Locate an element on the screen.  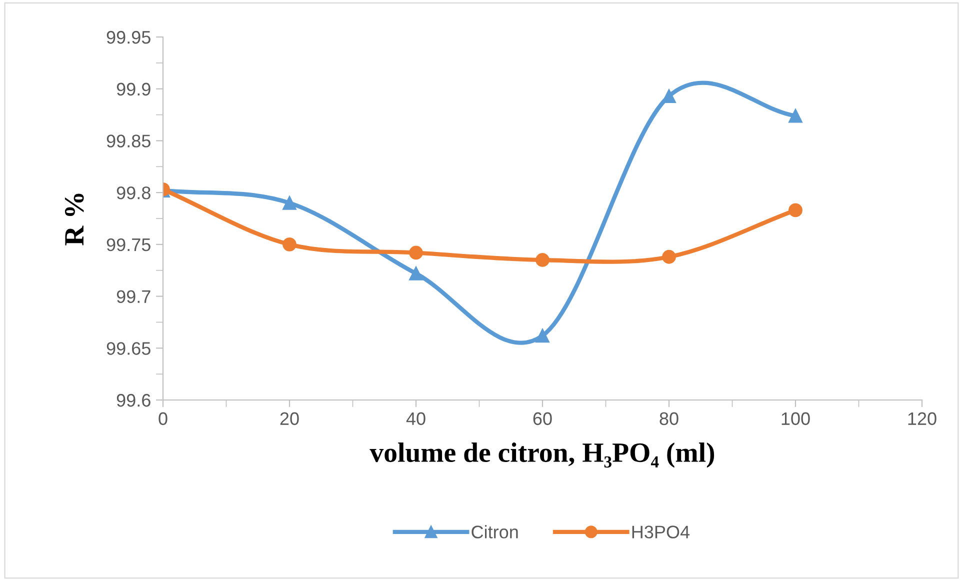
x-tick-label: 20 is located at coordinates (289, 419).